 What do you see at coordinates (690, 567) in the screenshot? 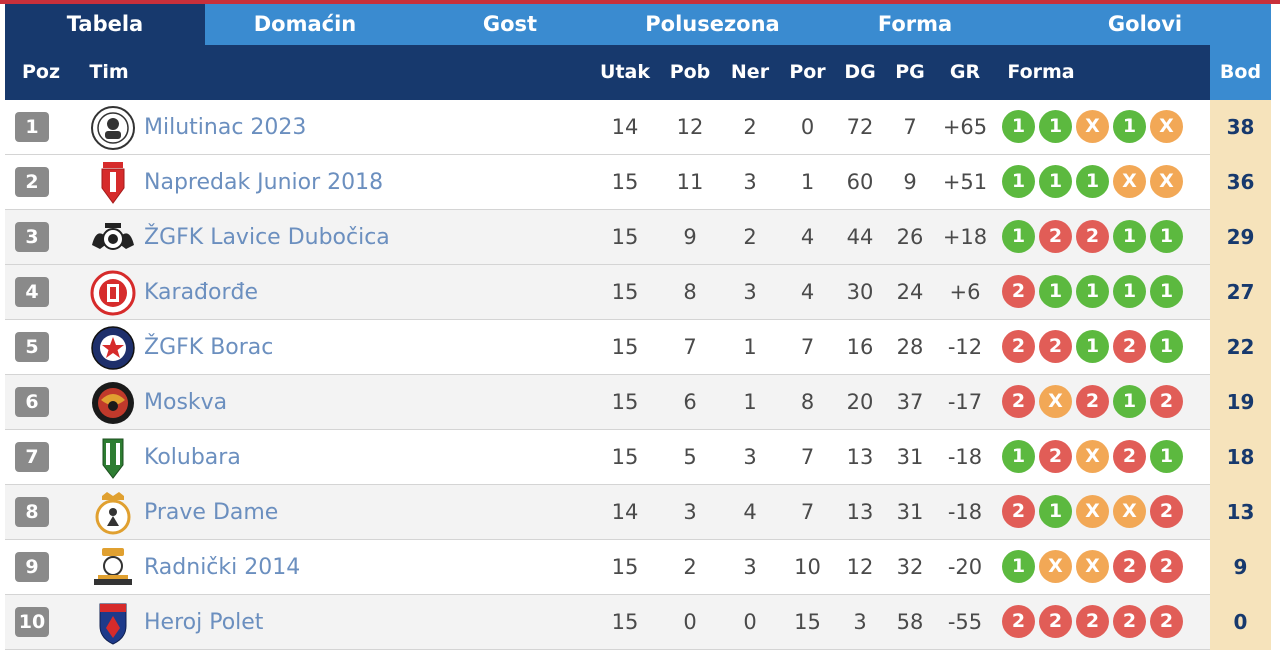
I see `cell-pob: 2` at bounding box center [690, 567].